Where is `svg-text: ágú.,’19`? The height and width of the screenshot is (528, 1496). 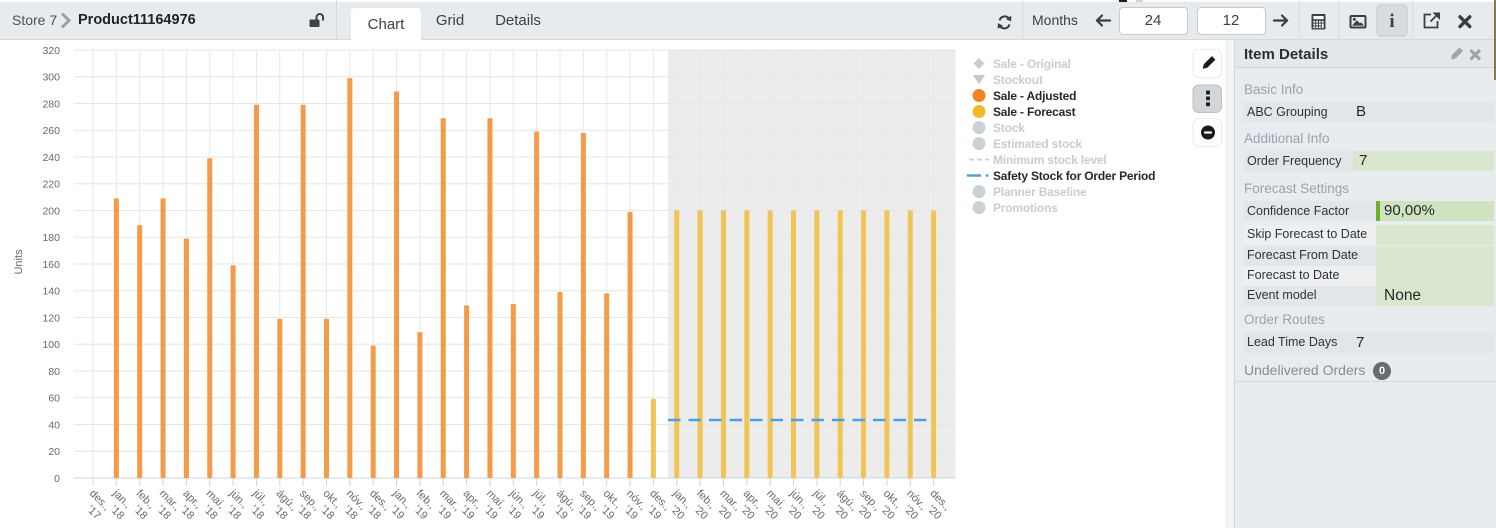
svg-text: ágú.,’19 is located at coordinates (562, 505).